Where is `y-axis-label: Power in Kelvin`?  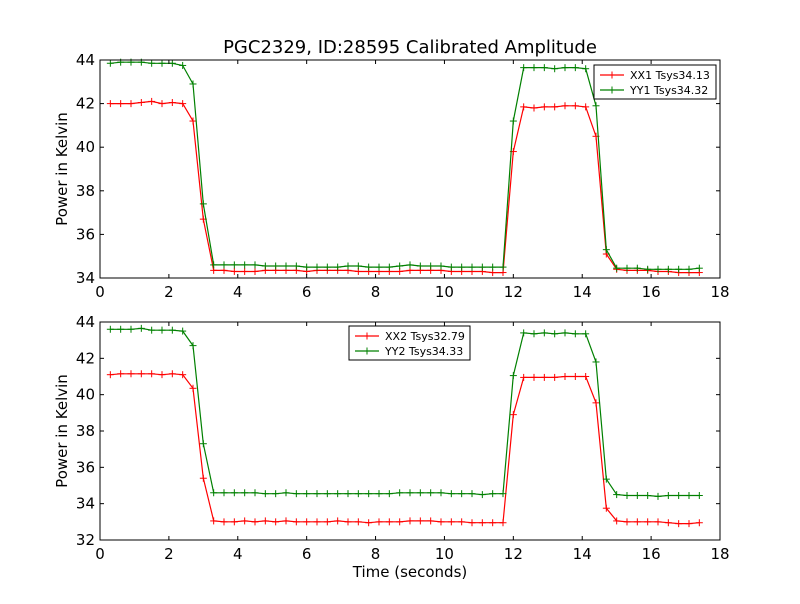
y-axis-label: Power in Kelvin is located at coordinates (62, 431).